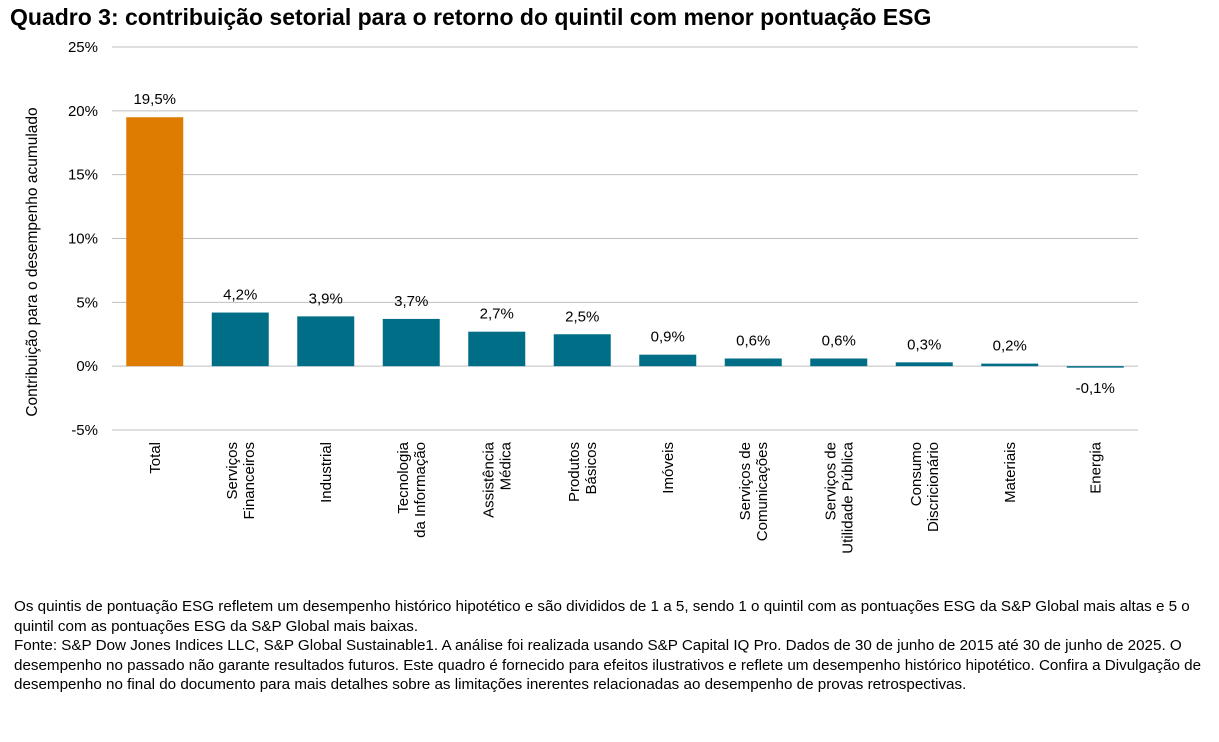 The height and width of the screenshot is (742, 1219). Describe the element at coordinates (154, 99) in the screenshot. I see `data-label: 19,5%` at that location.